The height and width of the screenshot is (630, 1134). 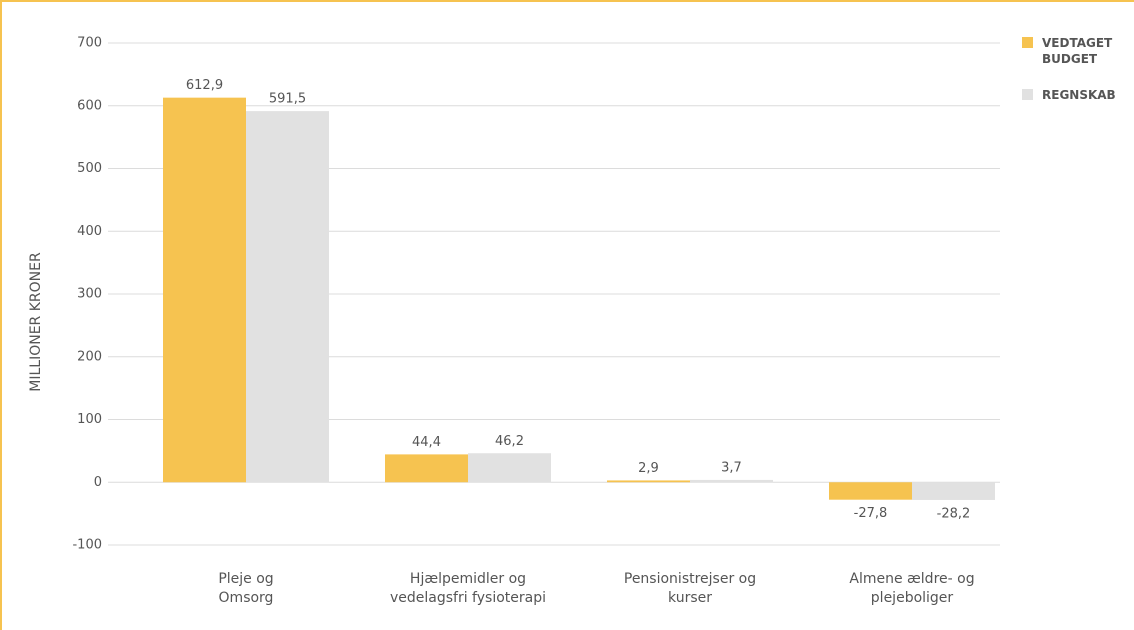 I want to click on x-tick-label: Pensionistrejser og kurser, so click(x=690, y=588).